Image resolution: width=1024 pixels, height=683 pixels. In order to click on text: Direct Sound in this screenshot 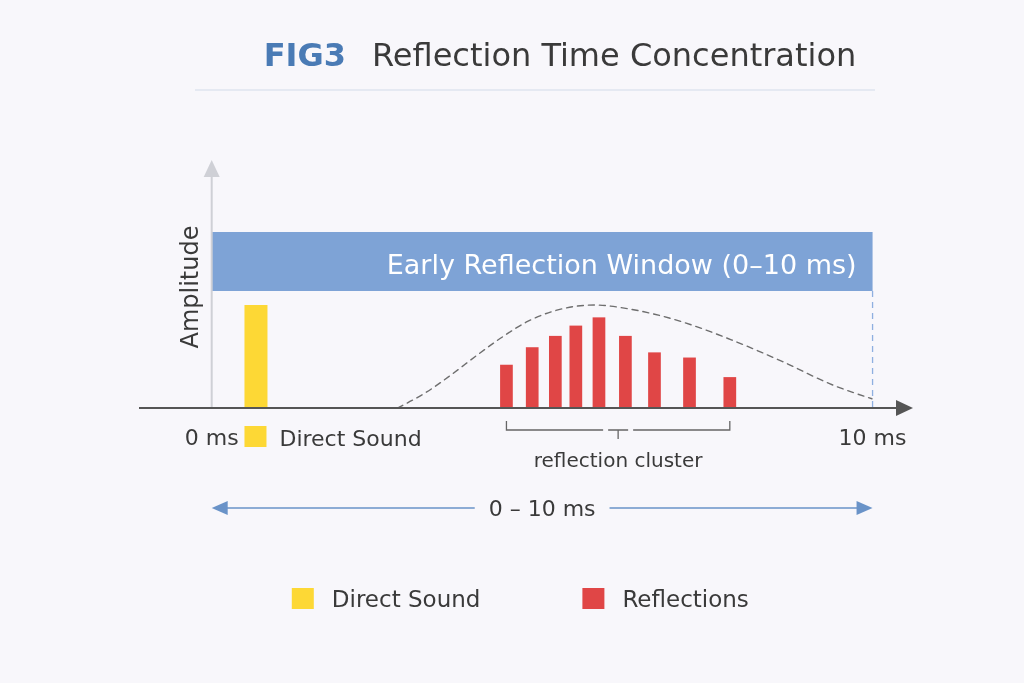, I will do `click(406, 599)`.